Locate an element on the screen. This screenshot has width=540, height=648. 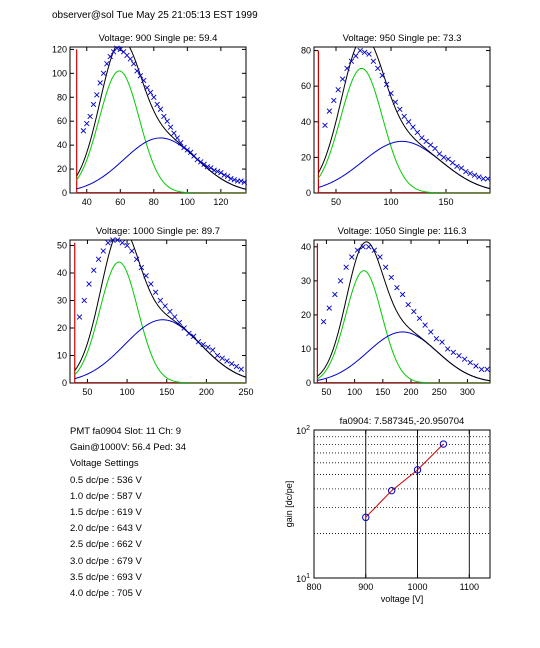
voltage-setting: 3.5 dc/pe : 693 V is located at coordinates (106, 577).